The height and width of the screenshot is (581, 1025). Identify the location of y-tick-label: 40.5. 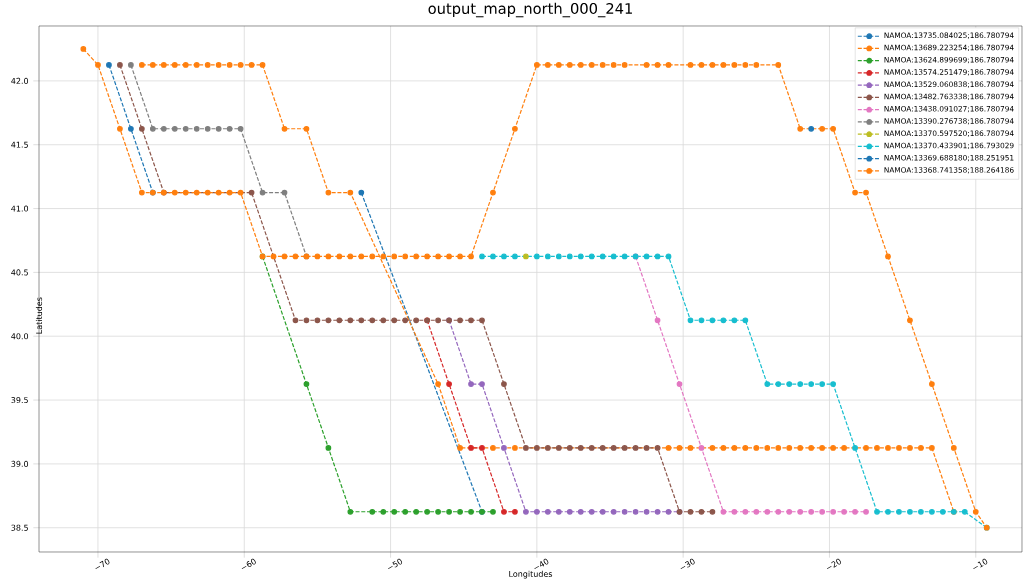
(19, 272).